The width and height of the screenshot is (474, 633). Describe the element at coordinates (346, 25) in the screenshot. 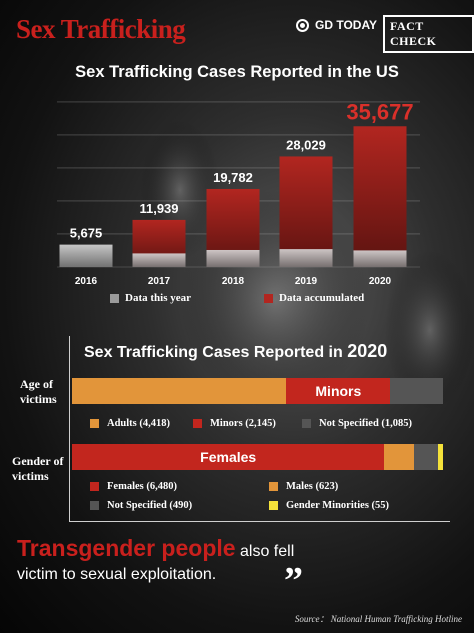

I see `logo-text: GD TODAY` at that location.